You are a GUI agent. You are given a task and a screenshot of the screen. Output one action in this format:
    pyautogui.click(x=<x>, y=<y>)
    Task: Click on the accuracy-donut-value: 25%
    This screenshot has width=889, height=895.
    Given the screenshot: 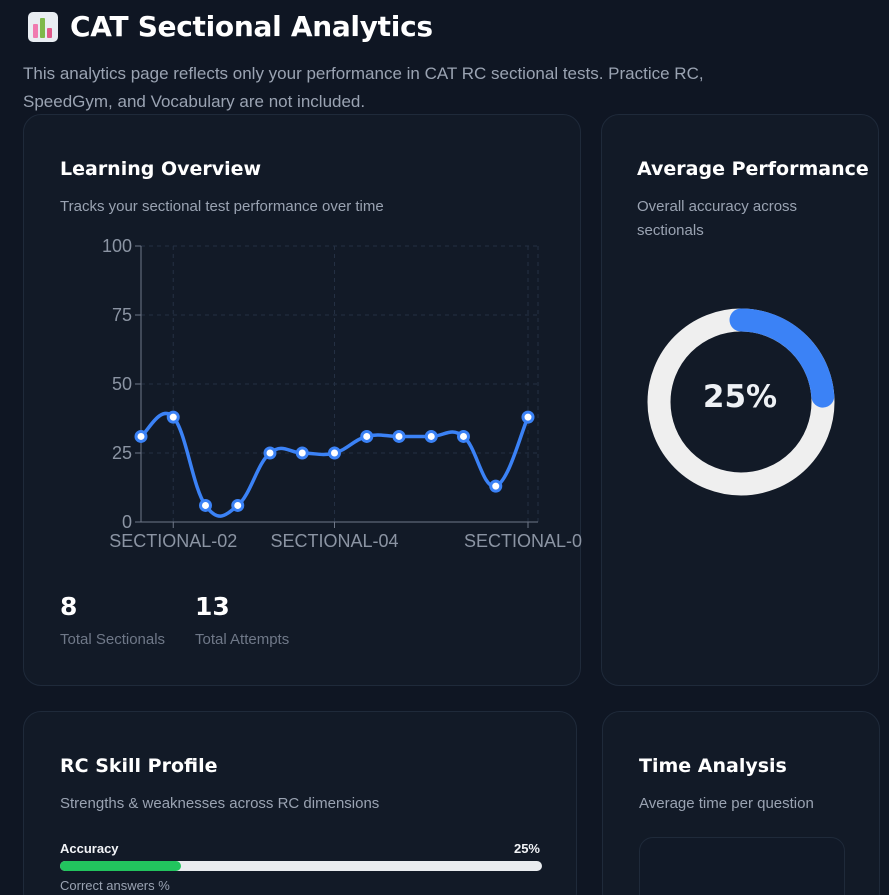 What is the action you would take?
    pyautogui.click(x=740, y=397)
    